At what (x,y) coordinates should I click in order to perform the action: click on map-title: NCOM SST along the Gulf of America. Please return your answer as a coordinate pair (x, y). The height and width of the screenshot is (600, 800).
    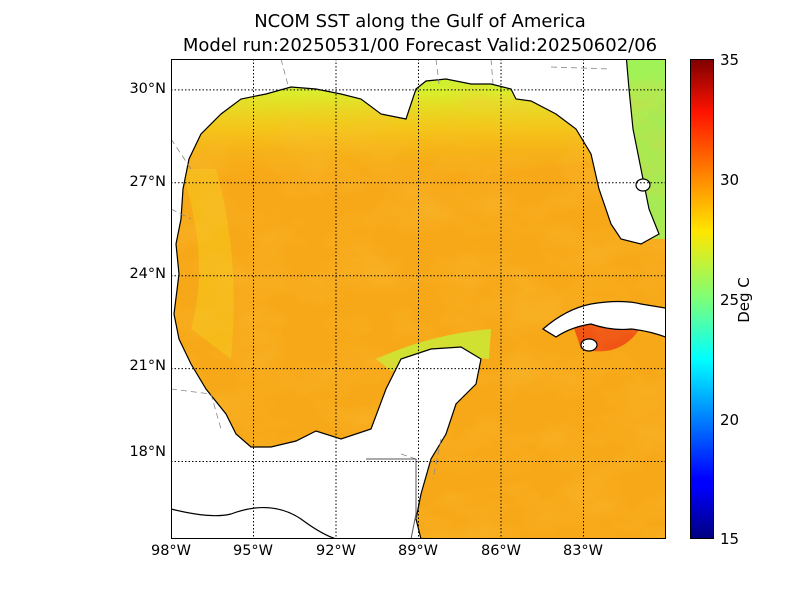
    Looking at the image, I should click on (420, 21).